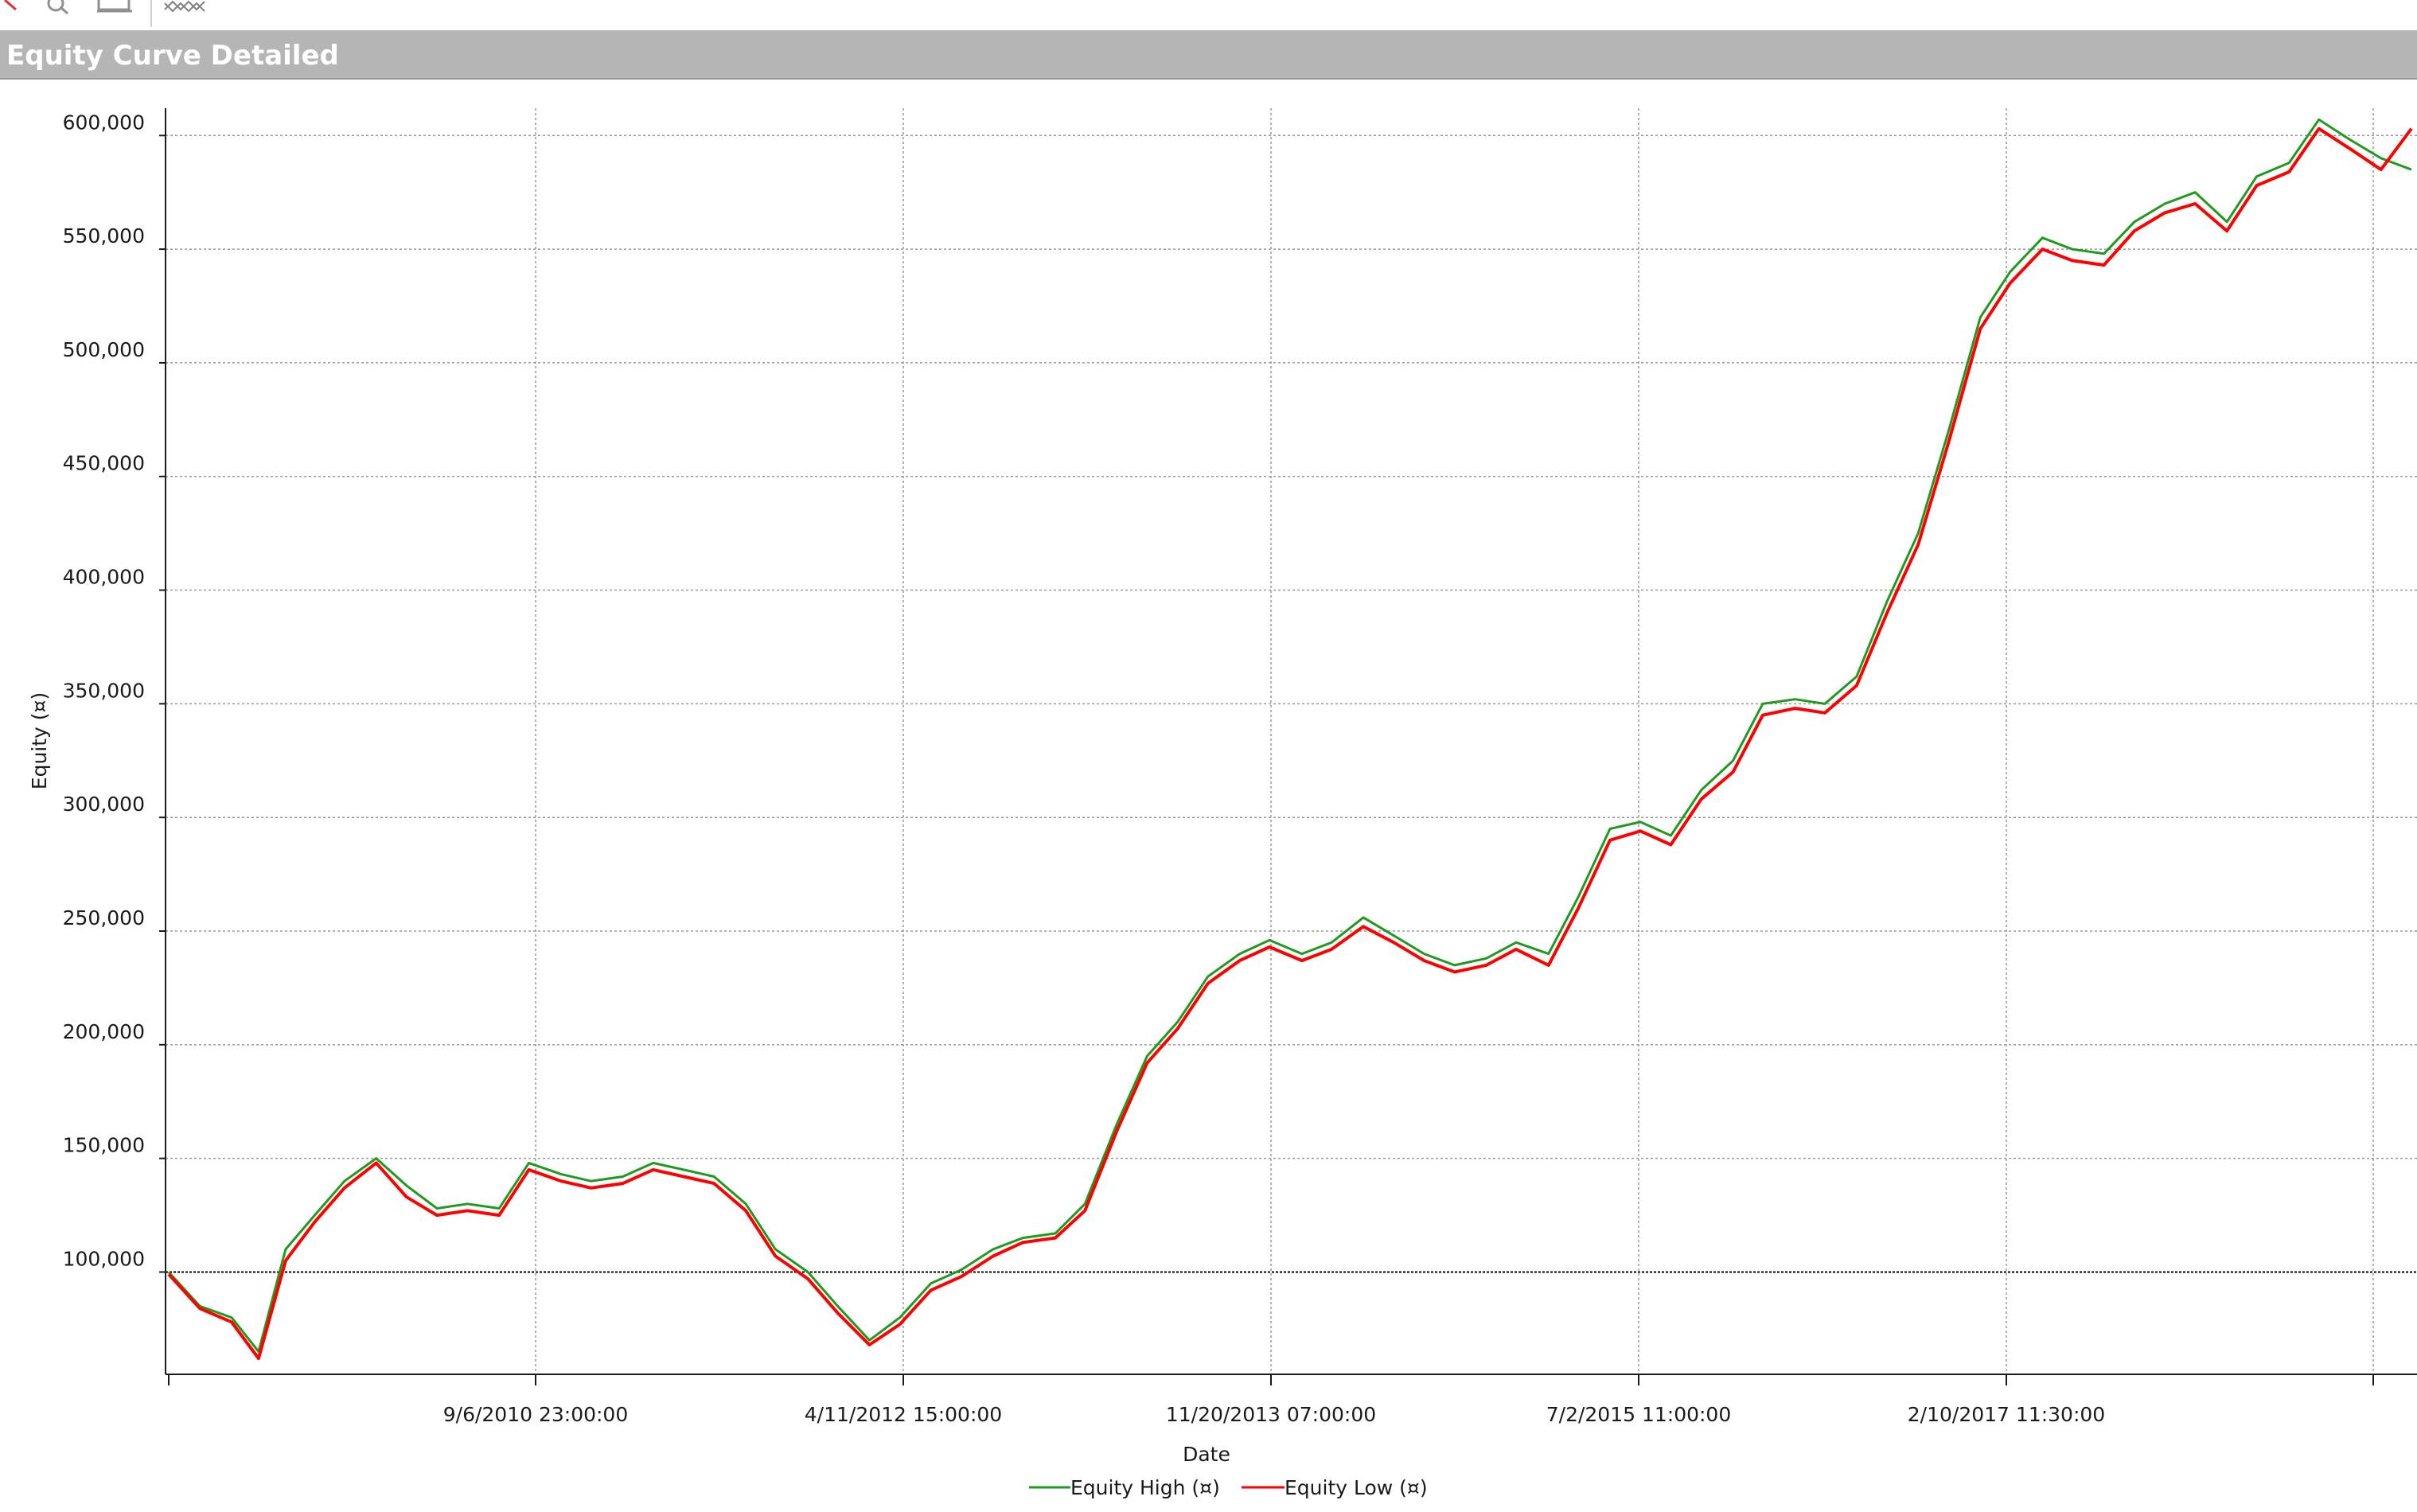 This screenshot has width=2417, height=1512. Describe the element at coordinates (1639, 1414) in the screenshot. I see `x-tick-label: 7/2/2015 11:00:00` at that location.